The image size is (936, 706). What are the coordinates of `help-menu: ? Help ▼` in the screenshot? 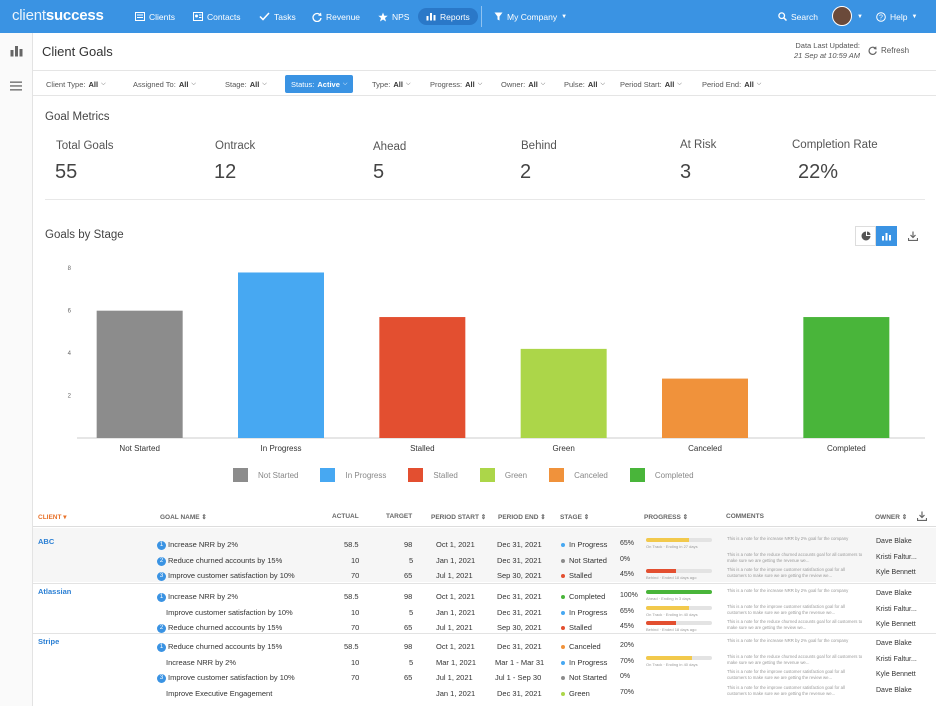 It's located at (896, 16).